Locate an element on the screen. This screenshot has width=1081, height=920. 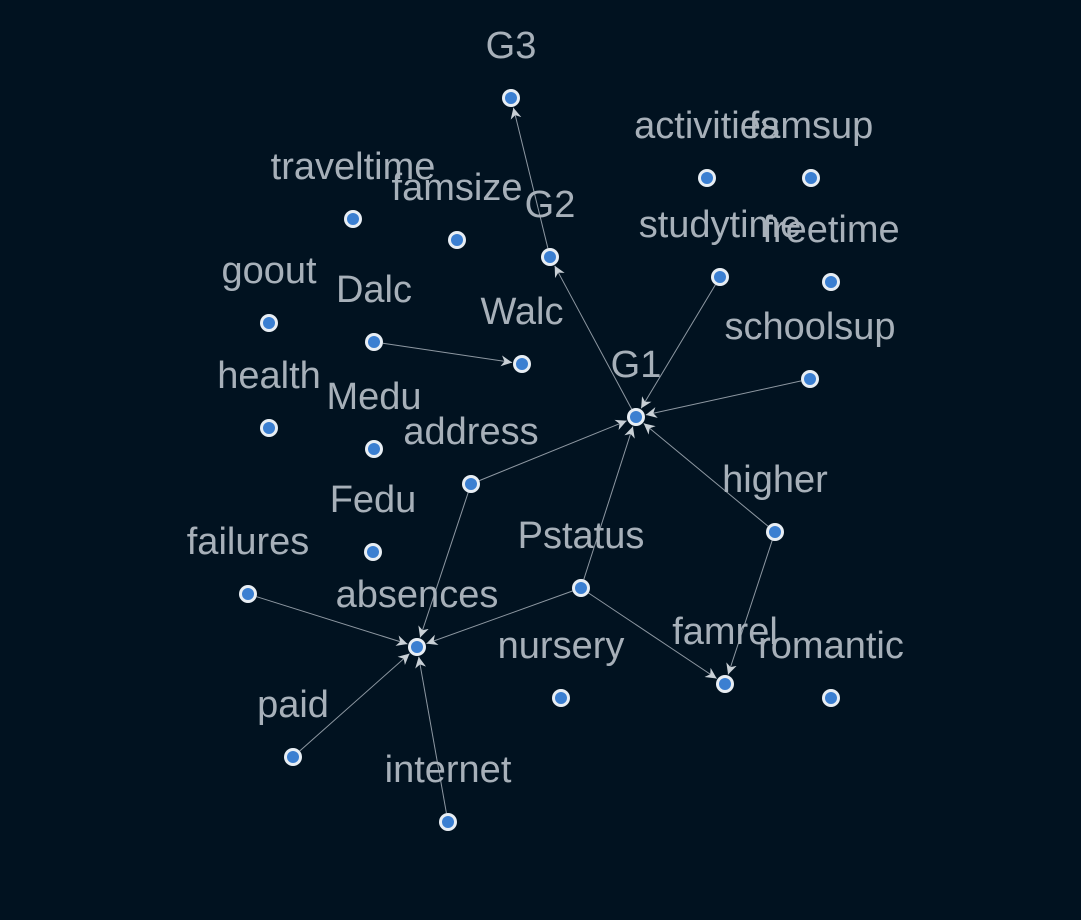
node-label-address: address is located at coordinates (470, 432).